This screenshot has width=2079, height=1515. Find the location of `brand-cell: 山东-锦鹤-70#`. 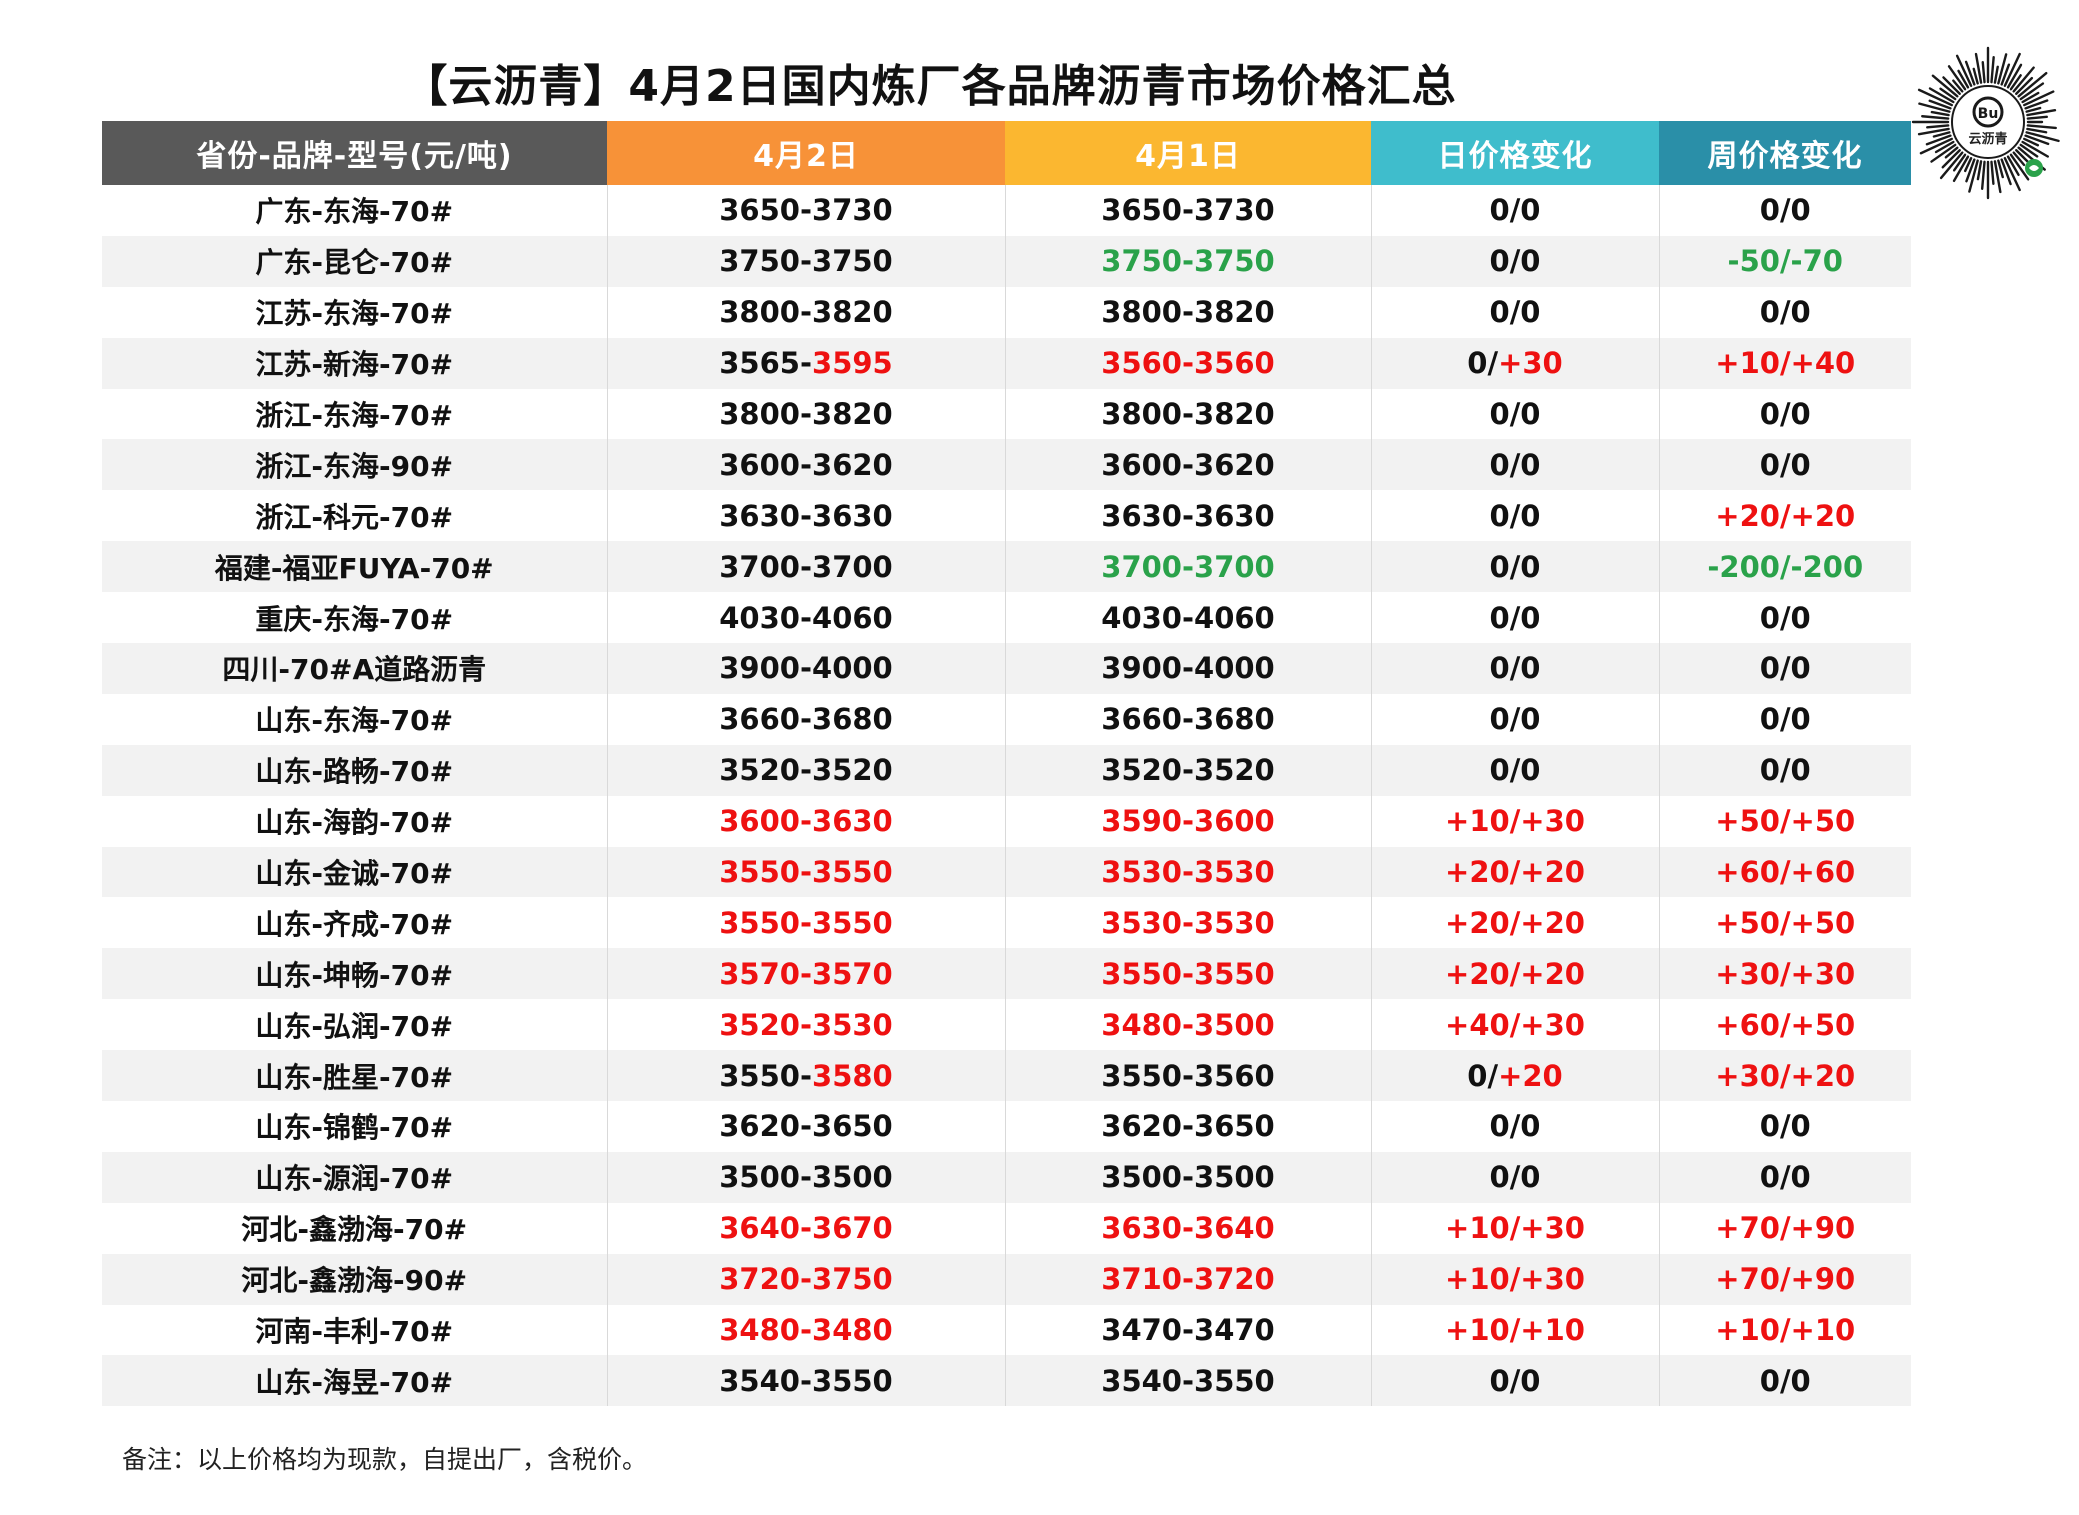

brand-cell: 山东-锦鹤-70# is located at coordinates (355, 1126).